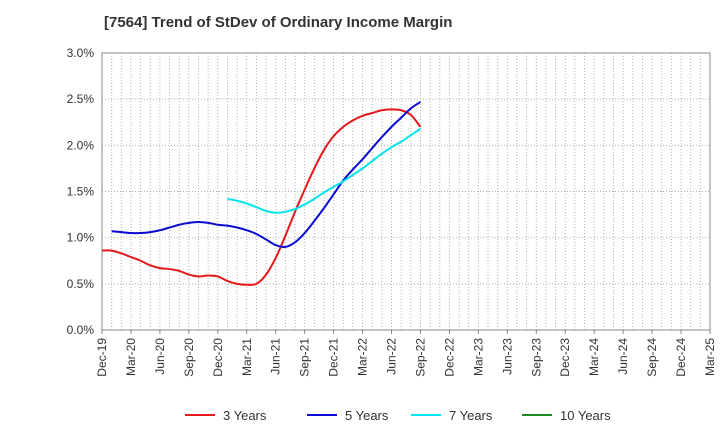 Image resolution: width=720 pixels, height=445 pixels. I want to click on x-tick-label: Mar-20, so click(131, 357).